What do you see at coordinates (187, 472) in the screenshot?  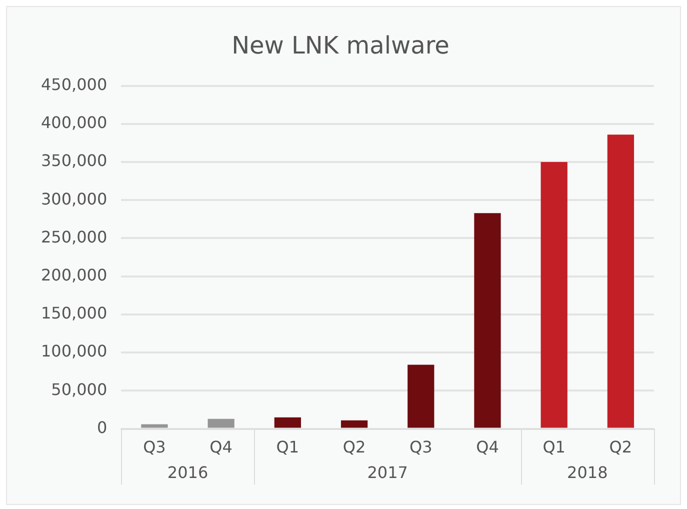 I see `text: 2016` at bounding box center [187, 472].